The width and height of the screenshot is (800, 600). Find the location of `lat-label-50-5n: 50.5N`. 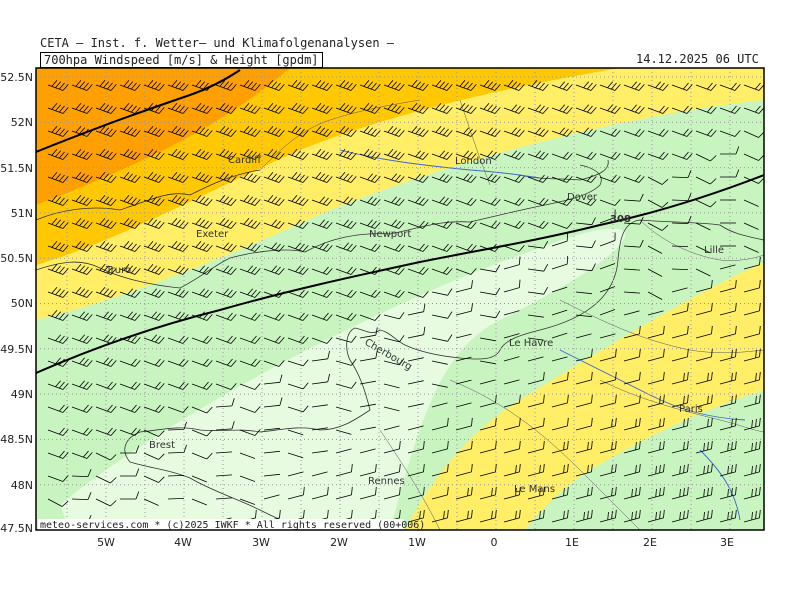

lat-label-50-5n: 50.5N is located at coordinates (16, 258).